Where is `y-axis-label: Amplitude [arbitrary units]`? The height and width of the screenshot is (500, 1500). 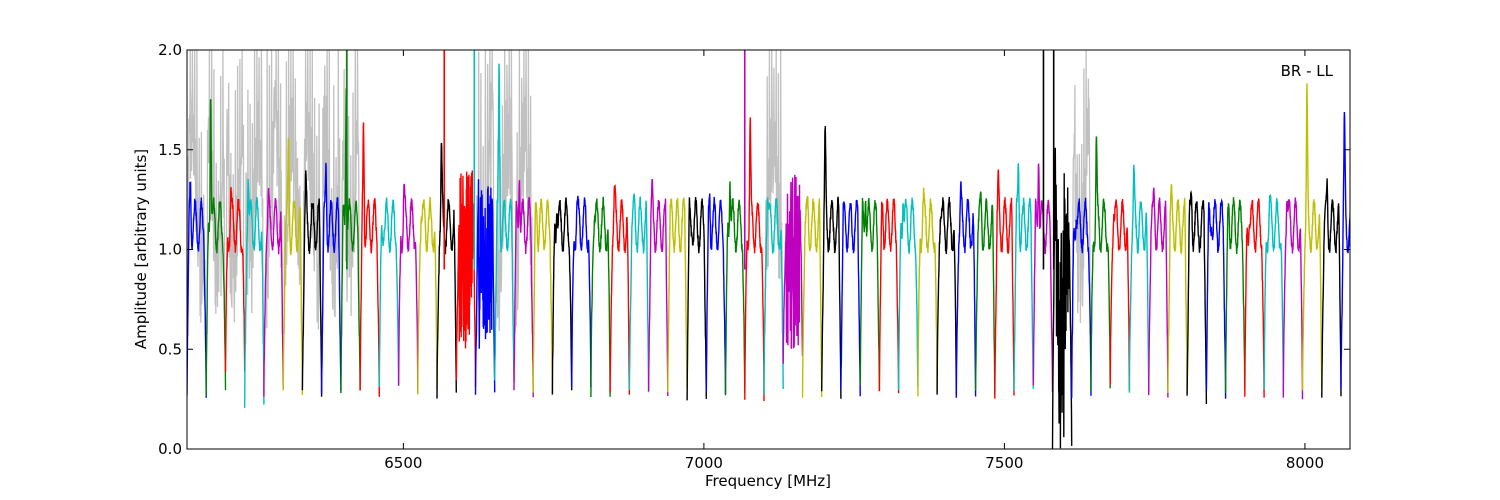
y-axis-label: Amplitude [arbitrary units] is located at coordinates (141, 249).